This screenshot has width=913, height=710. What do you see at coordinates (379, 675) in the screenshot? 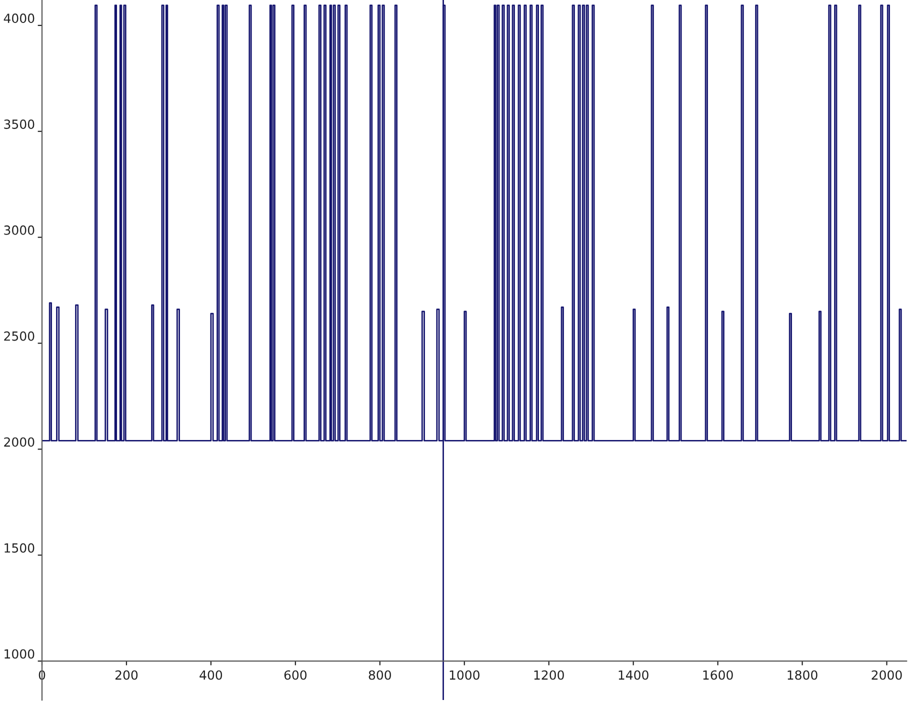
I see `x-tick-label: 800` at bounding box center [379, 675].